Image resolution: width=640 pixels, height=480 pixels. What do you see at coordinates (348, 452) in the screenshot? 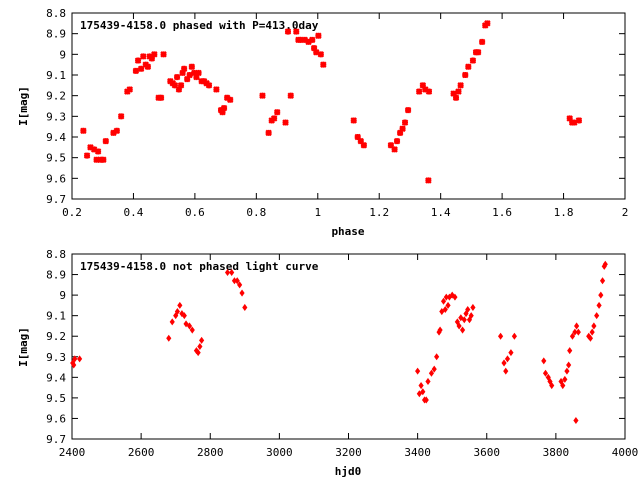
I see `unphased-x-tick-label: 3200` at bounding box center [348, 452].